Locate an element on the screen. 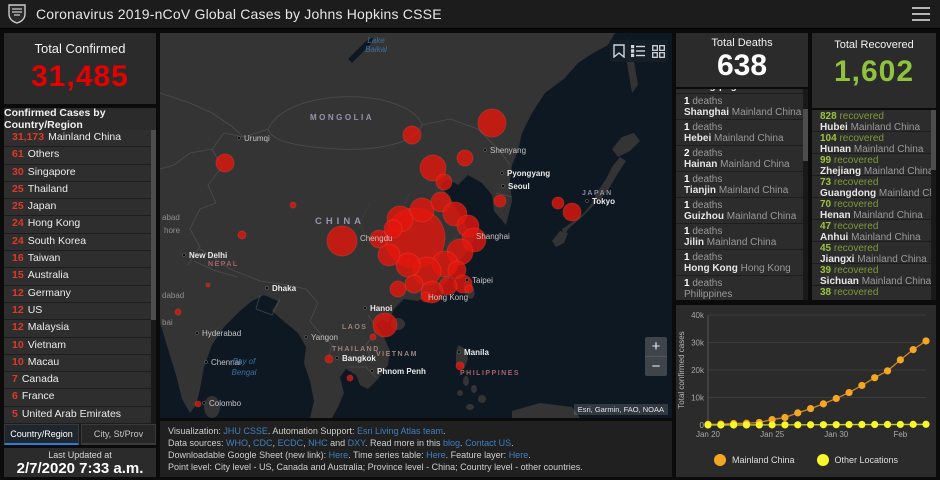 The image size is (940, 480). country-row: 10 Macau is located at coordinates (80, 363).